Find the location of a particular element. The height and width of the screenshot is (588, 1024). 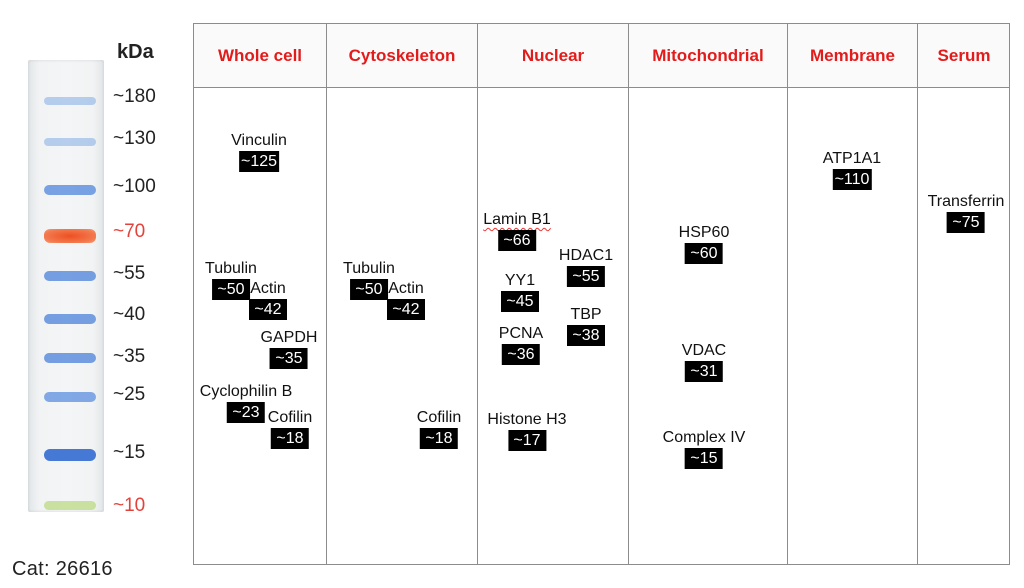

protein-name: Cyclophilin B is located at coordinates (246, 391).